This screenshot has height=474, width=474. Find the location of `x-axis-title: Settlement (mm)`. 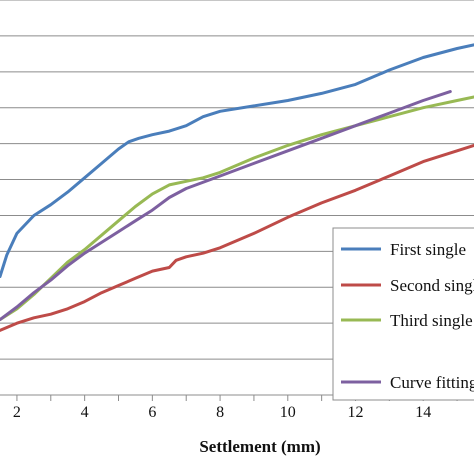

x-axis-title: Settlement (mm) is located at coordinates (259, 446).